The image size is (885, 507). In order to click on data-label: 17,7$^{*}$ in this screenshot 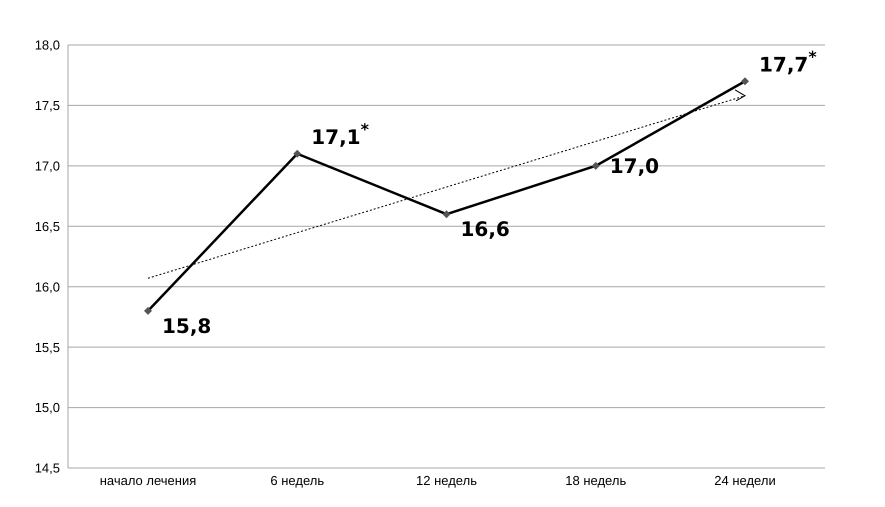, I will do `click(788, 61)`.